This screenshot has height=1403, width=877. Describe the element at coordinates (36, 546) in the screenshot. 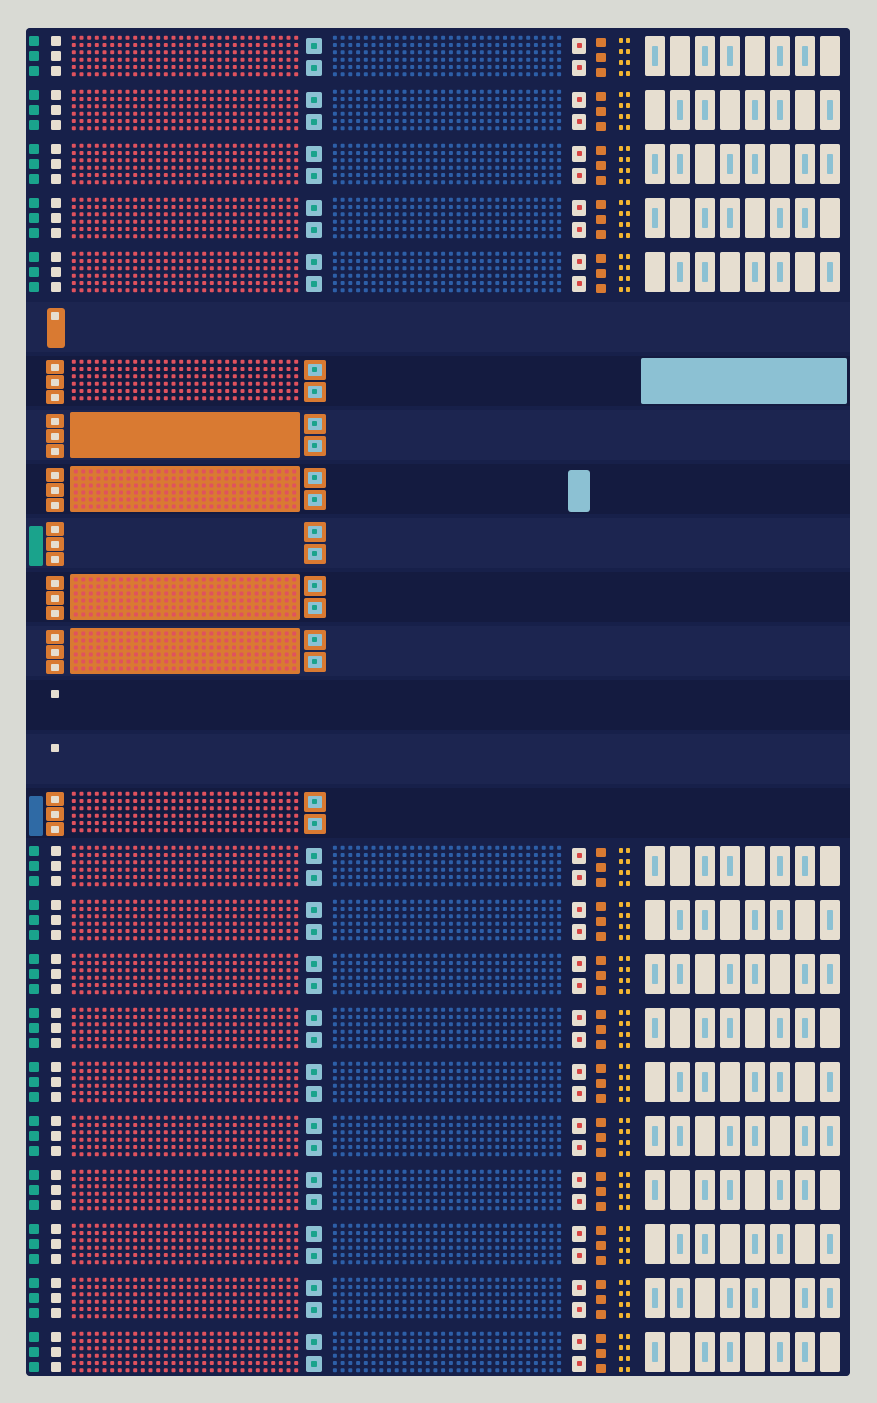

I see `teal-tab` at that location.